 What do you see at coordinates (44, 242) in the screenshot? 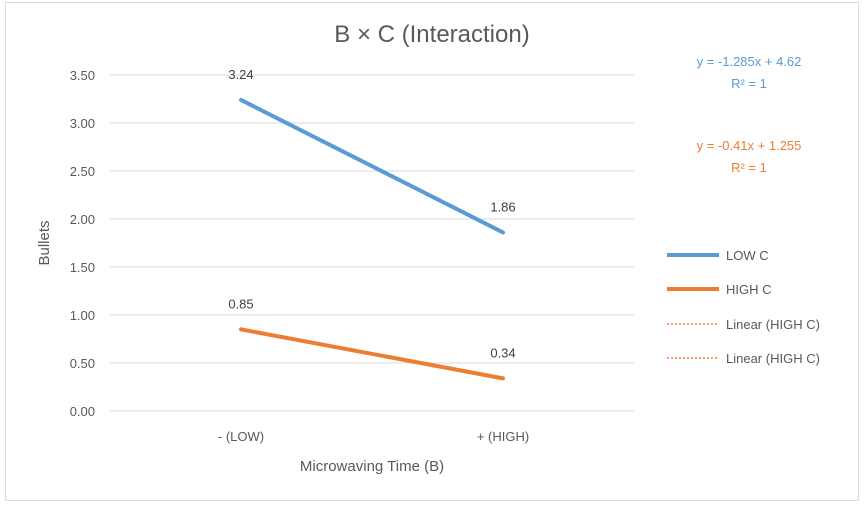
I see `y-axis-title: Bullets` at bounding box center [44, 242].